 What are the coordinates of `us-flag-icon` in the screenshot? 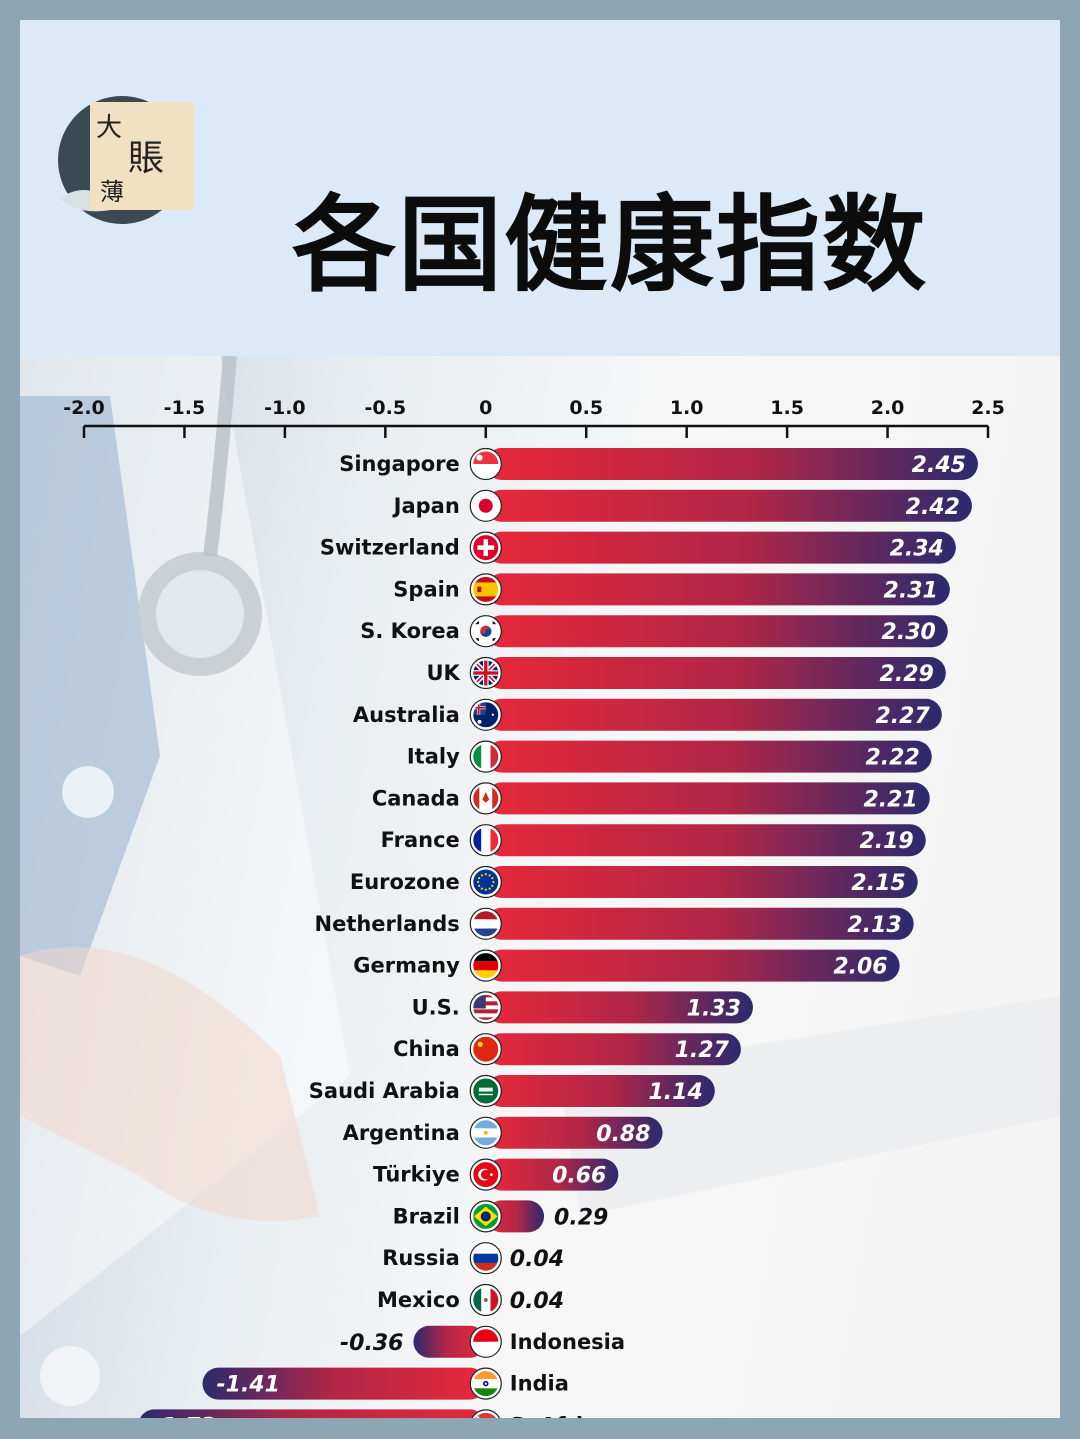 It's located at (485, 1007).